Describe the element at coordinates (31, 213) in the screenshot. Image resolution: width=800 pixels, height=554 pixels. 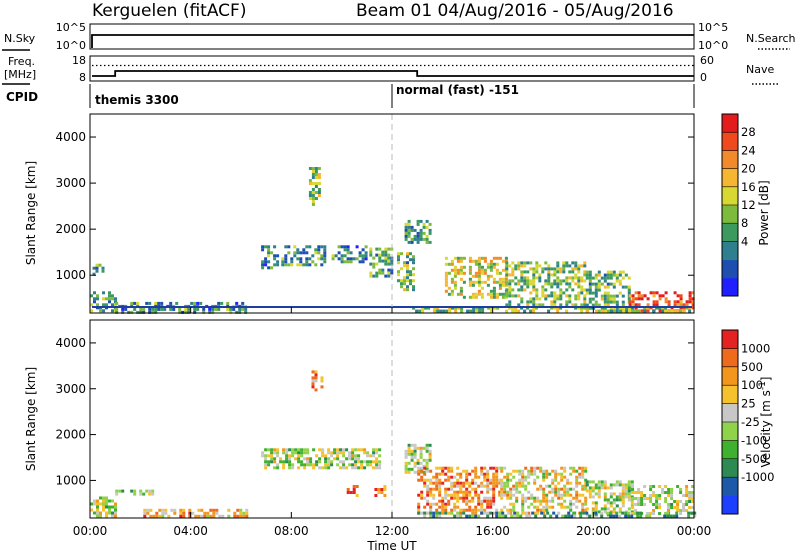
I see `power-y-label: Slant Range [km]` at that location.